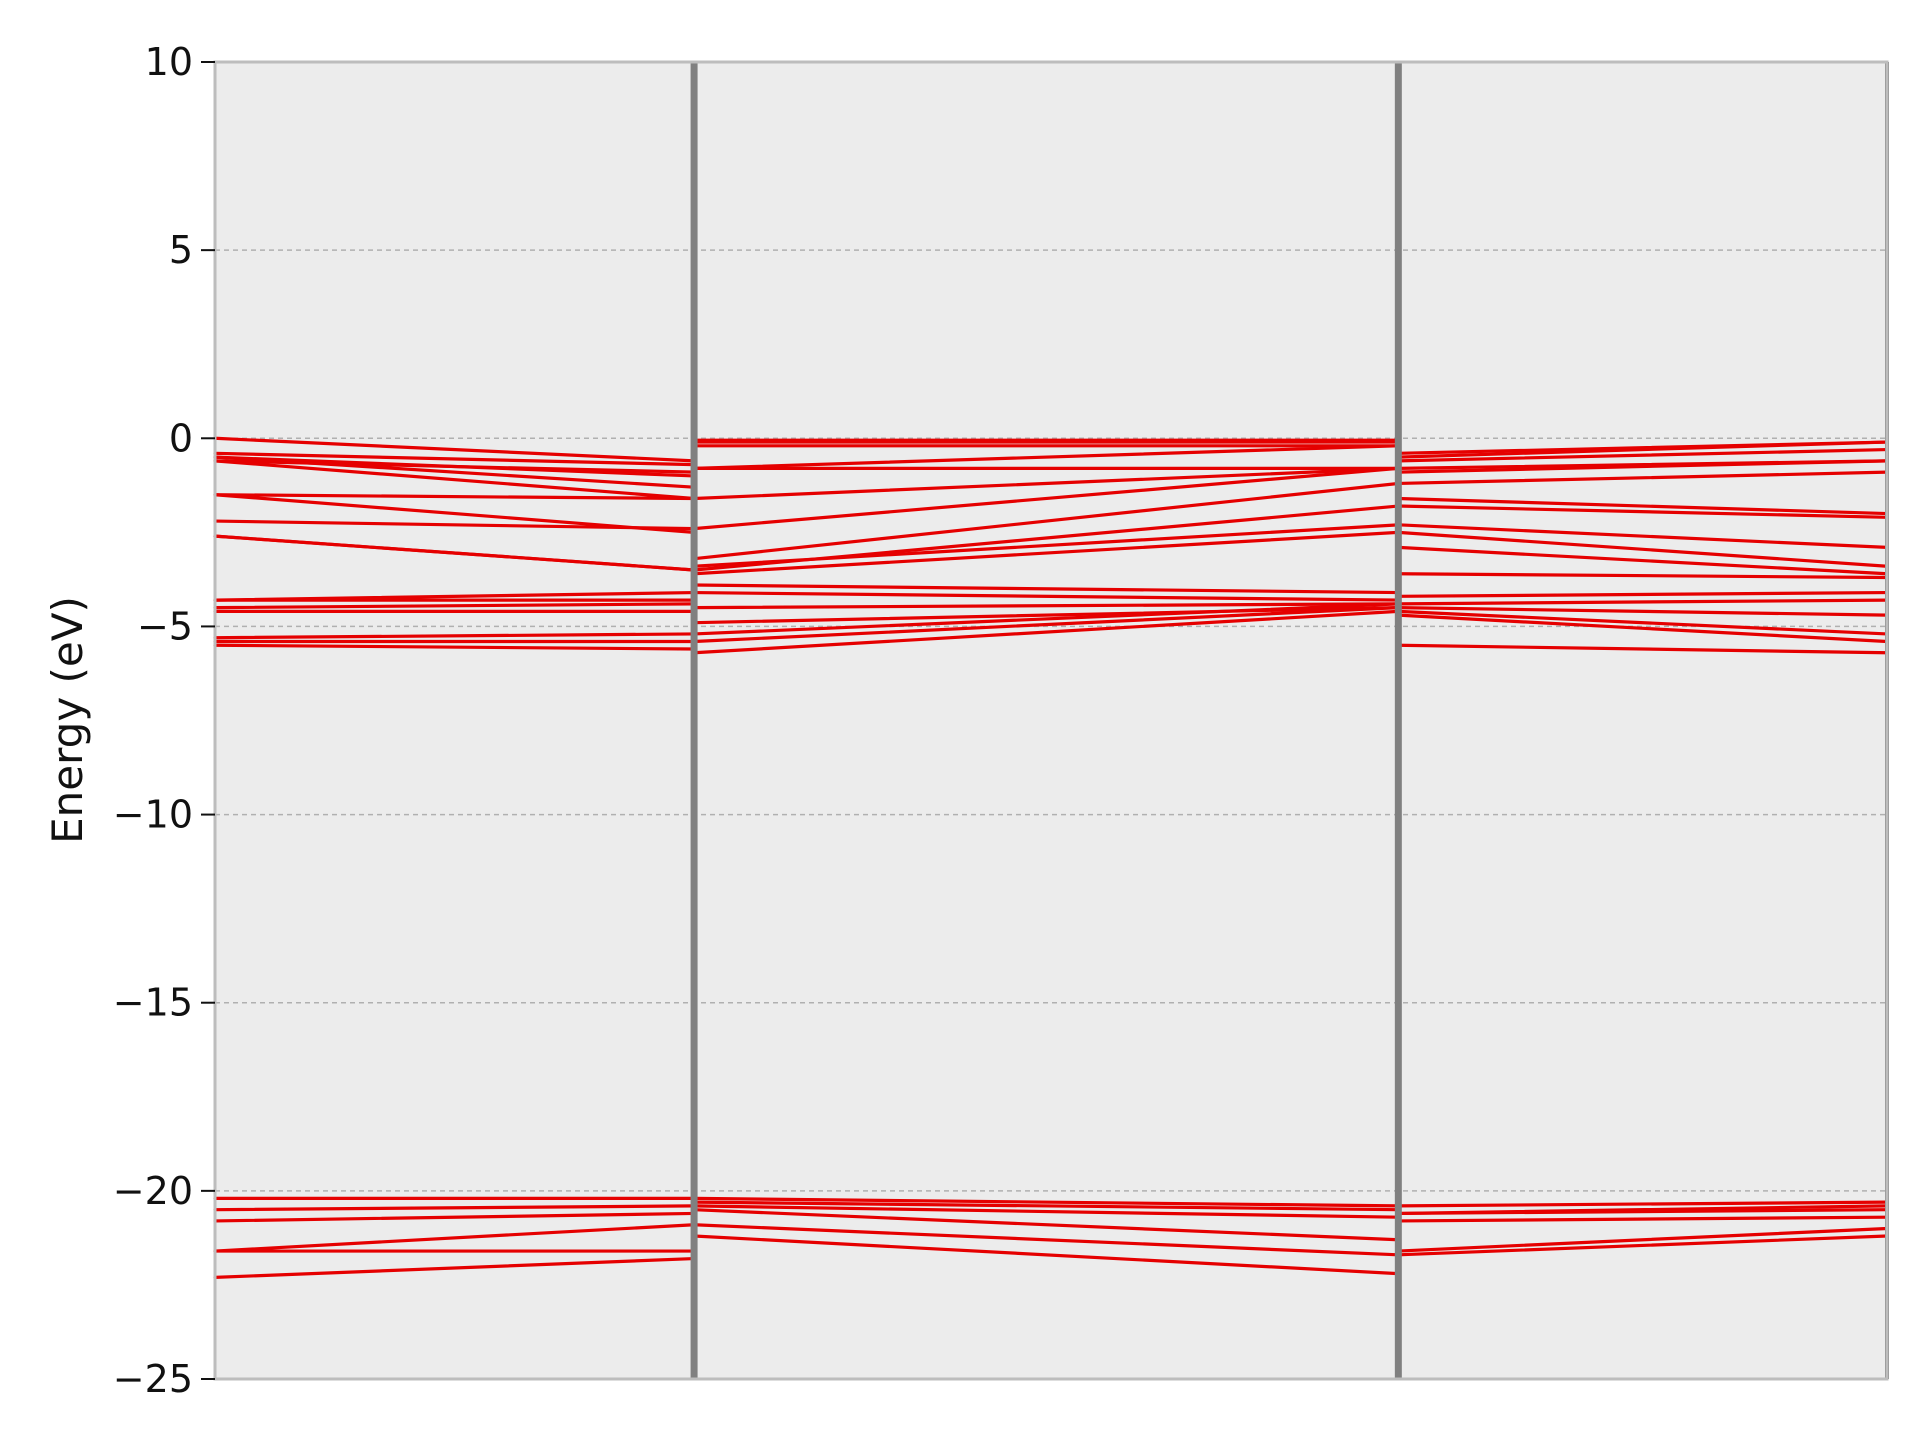  What do you see at coordinates (164, 720) in the screenshot?
I see `y-axis-ticks: 10 5 0 −5 −10 −15 −20 −25` at bounding box center [164, 720].